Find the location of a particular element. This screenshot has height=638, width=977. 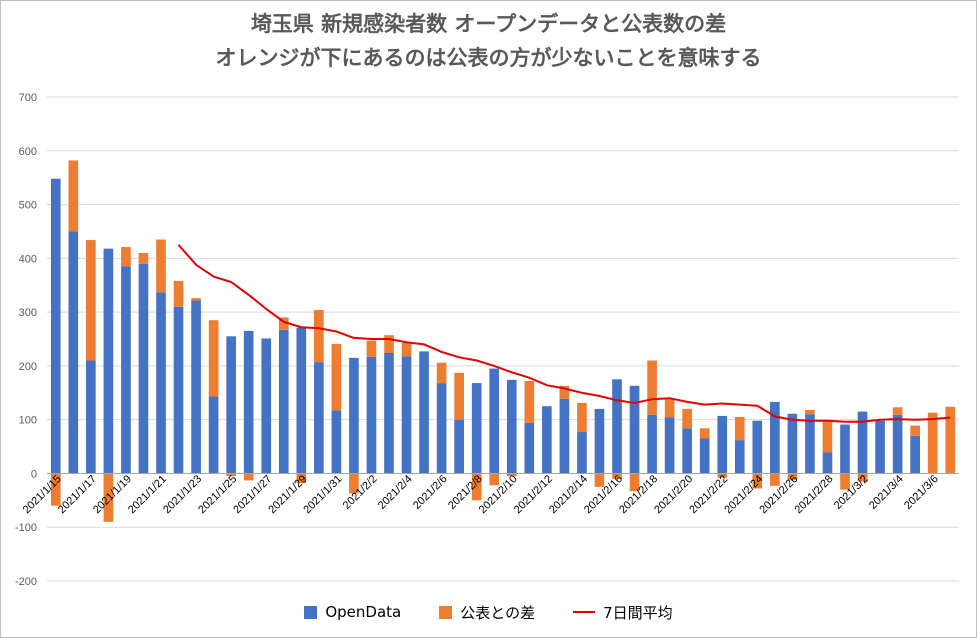

x-tick-label-44: 2021/2/28 is located at coordinates (813, 494).